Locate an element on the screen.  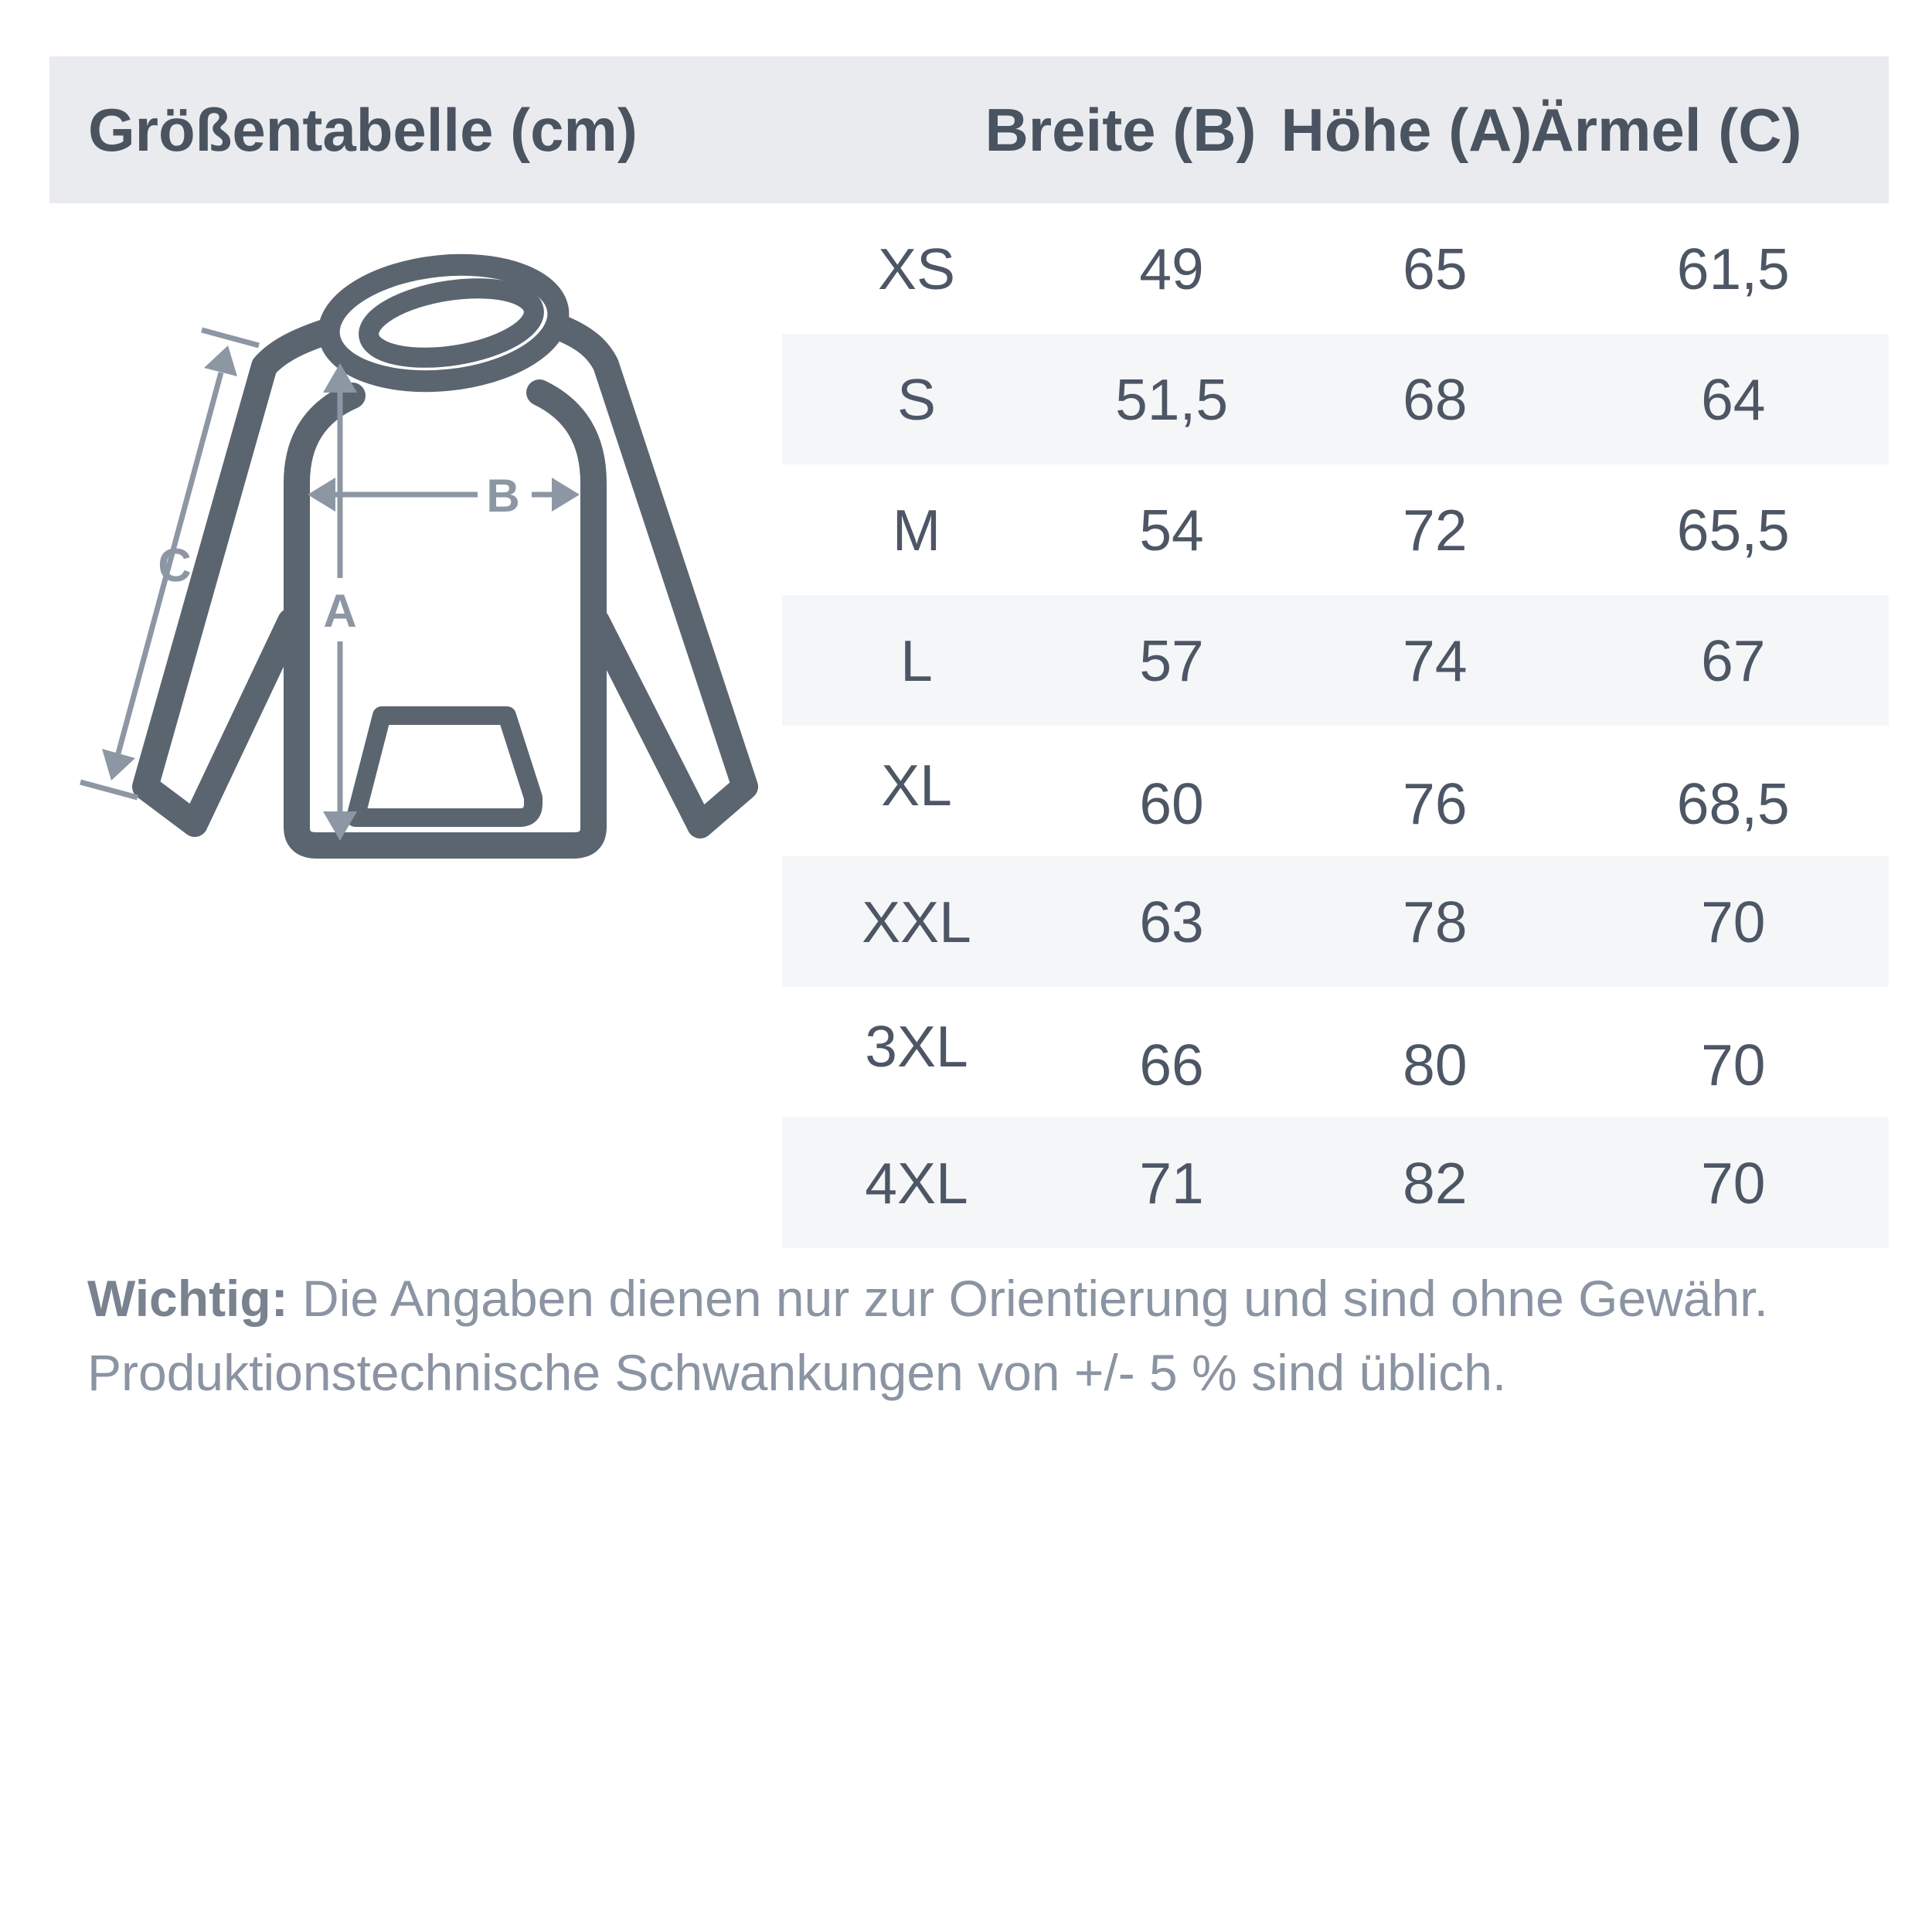
size-cell: L is located at coordinates (916, 660).